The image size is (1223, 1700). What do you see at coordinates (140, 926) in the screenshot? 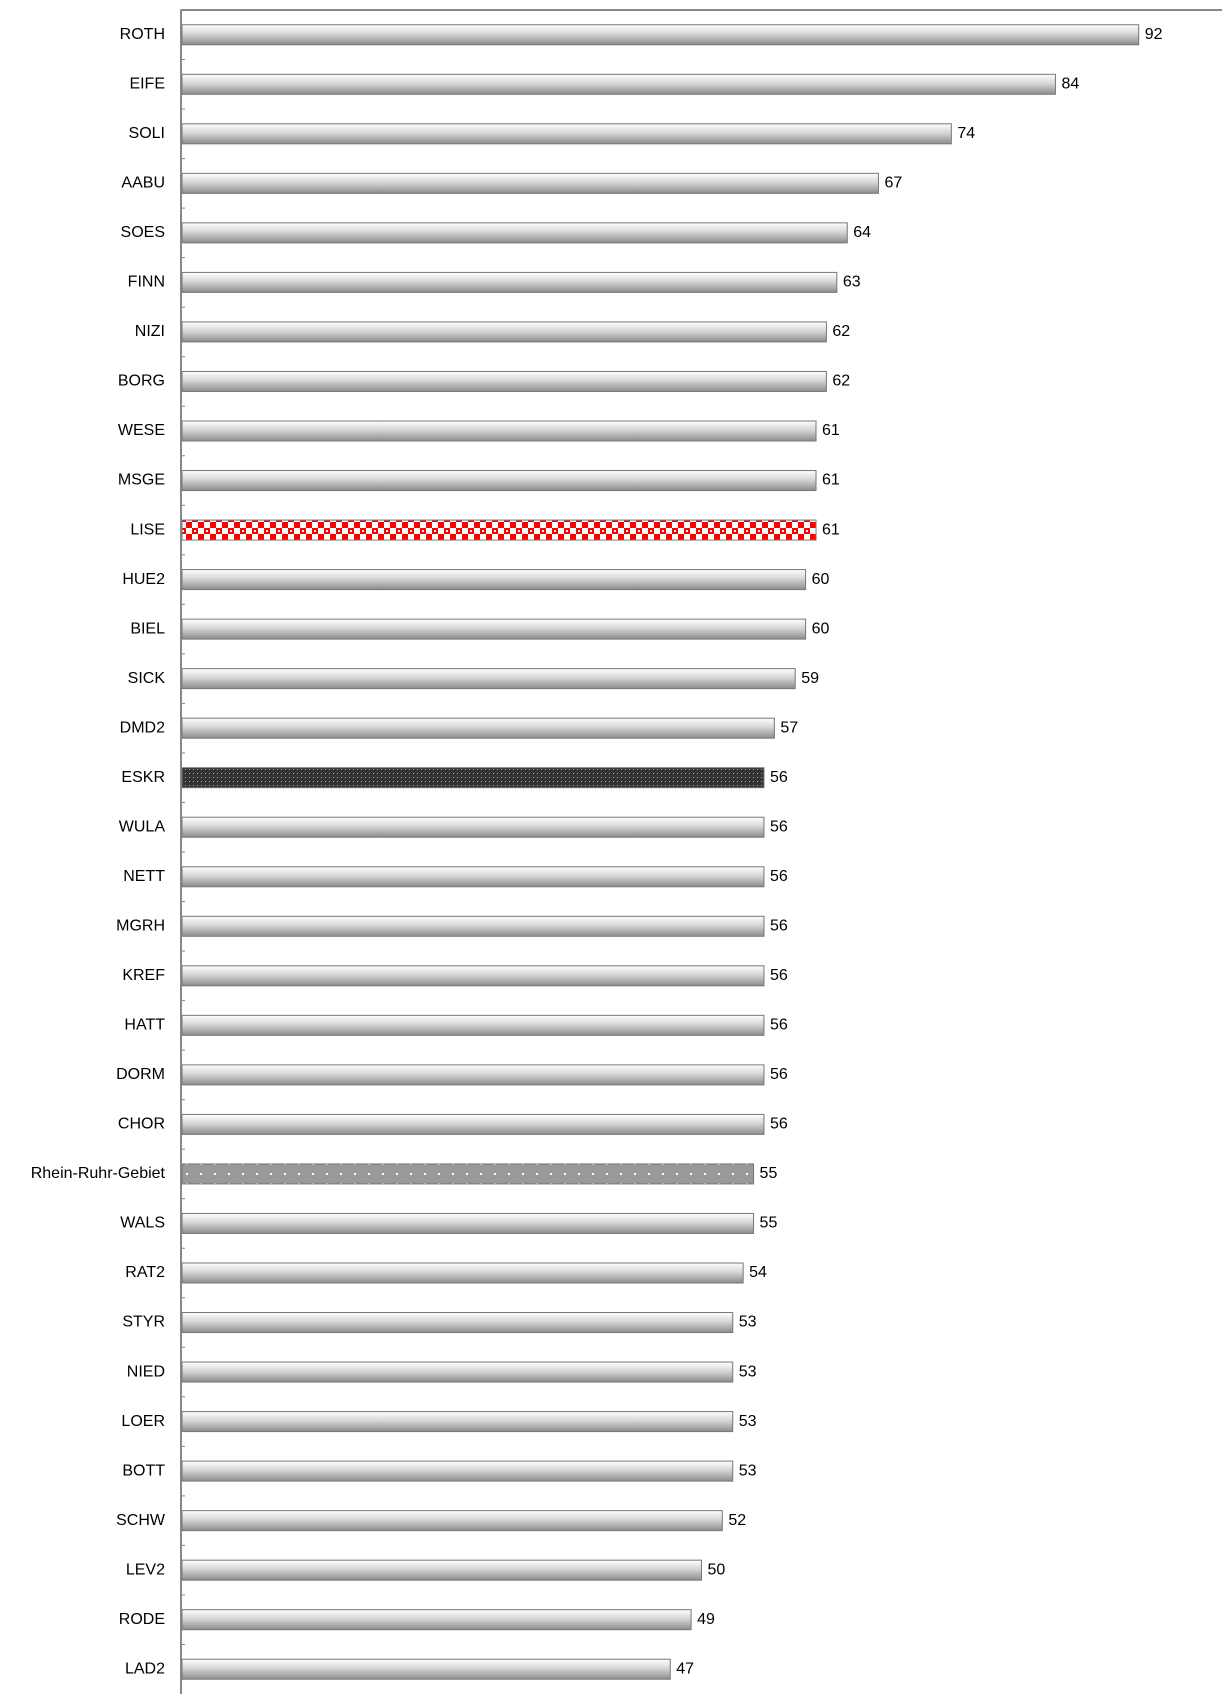
I see `y-tick-label: MGRH` at bounding box center [140, 926].